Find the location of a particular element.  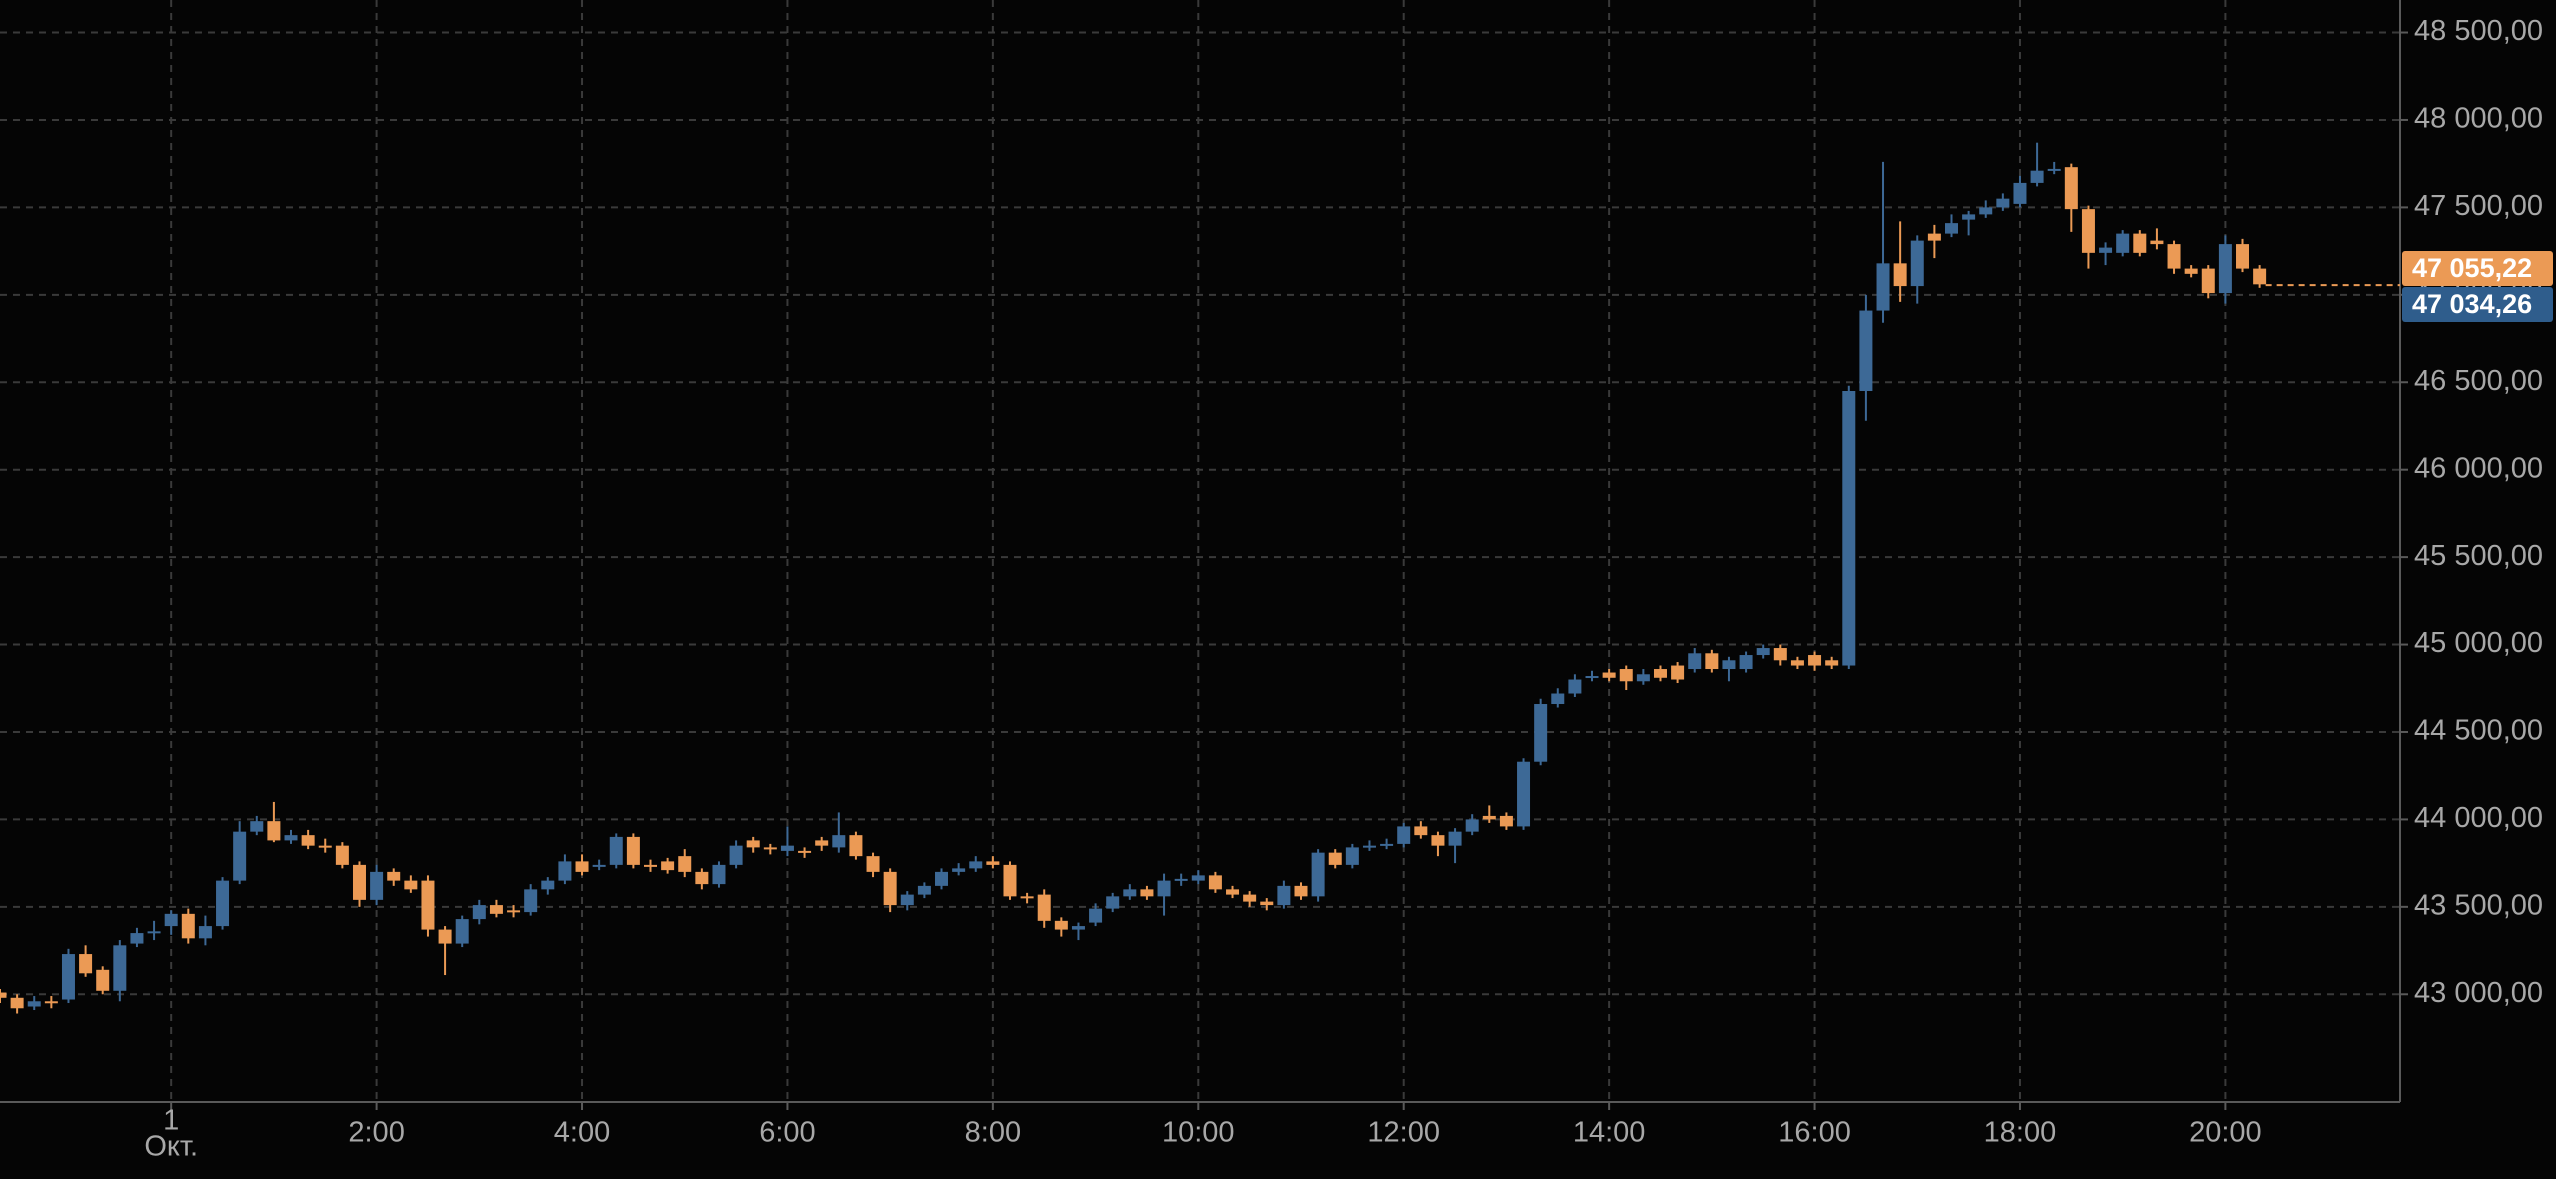

y-tick-label: 45 000,00 is located at coordinates (2478, 643).